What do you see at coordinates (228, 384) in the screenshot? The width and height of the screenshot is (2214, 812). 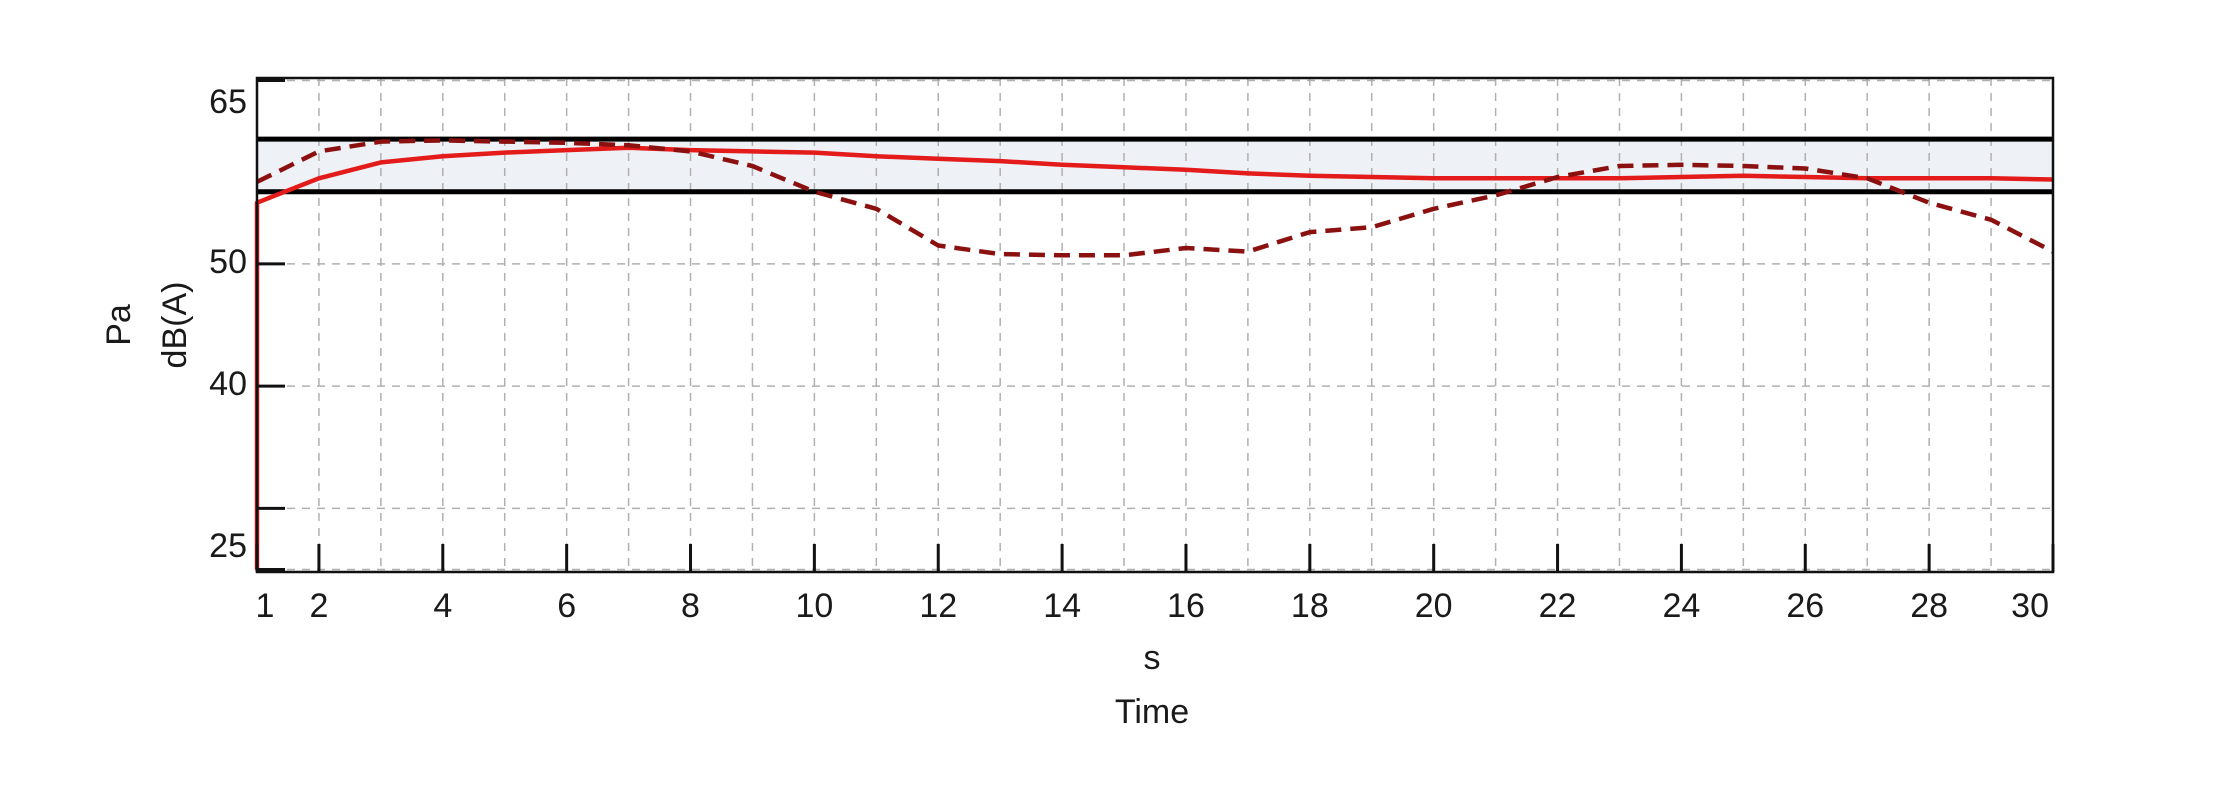 I see `y-tick-label: 40` at bounding box center [228, 384].